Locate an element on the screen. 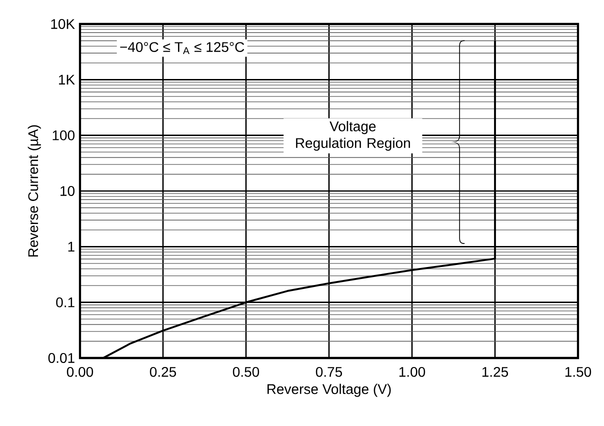 The height and width of the screenshot is (426, 604). y-tick-label: 10K is located at coordinates (63, 24).